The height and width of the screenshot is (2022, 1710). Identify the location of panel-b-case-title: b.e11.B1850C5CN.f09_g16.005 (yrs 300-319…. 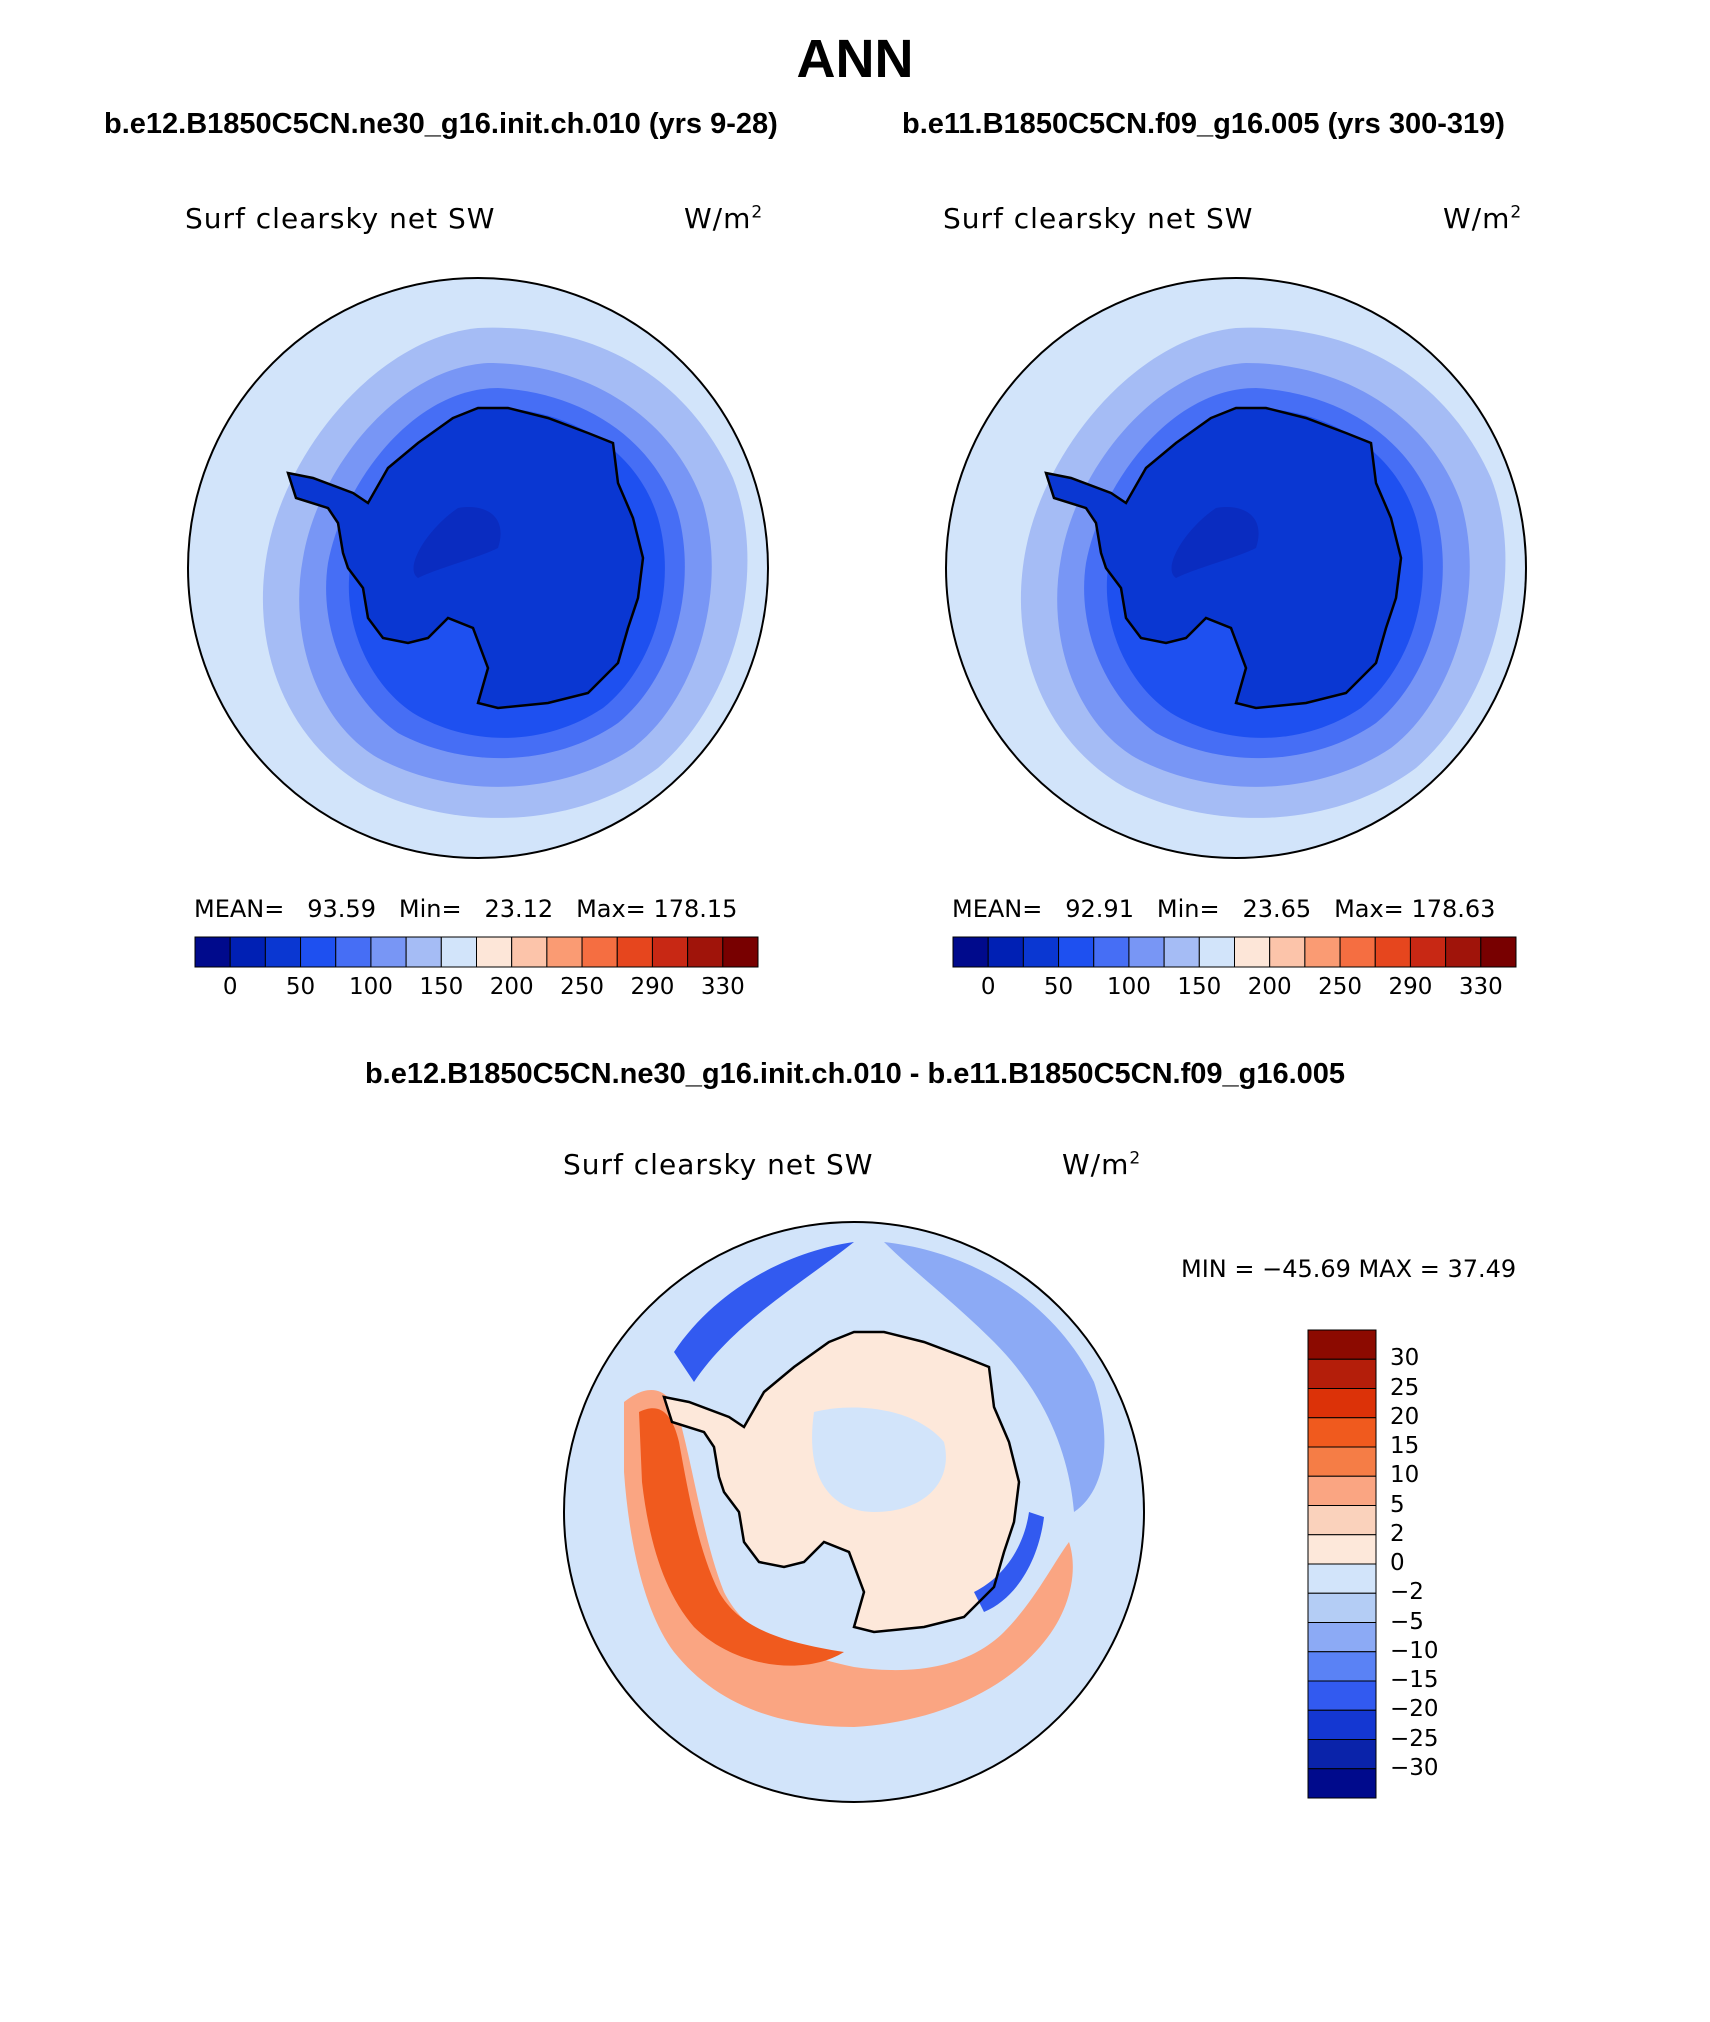
(1203, 124).